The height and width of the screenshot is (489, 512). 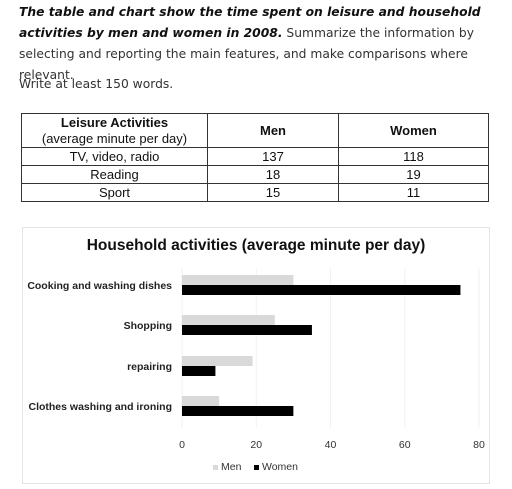 I want to click on category-label: Clothes washing and ironing, so click(x=100, y=407).